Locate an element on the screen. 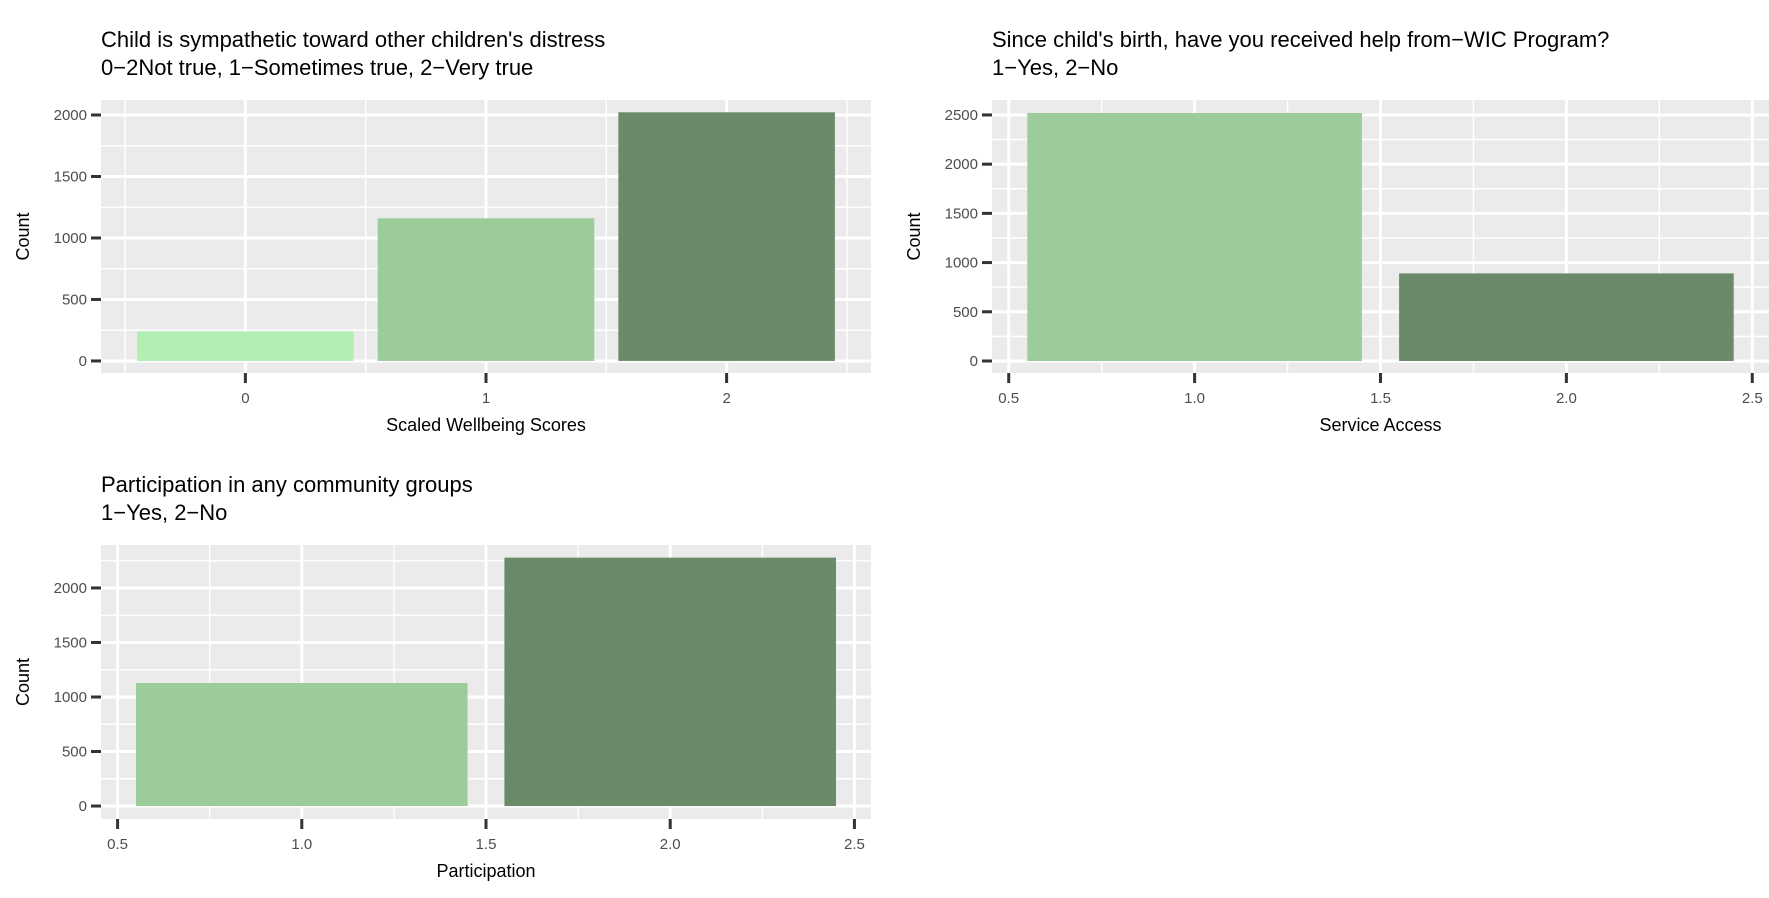 The width and height of the screenshot is (1769, 898). chart-title: Participation in any community groups is located at coordinates (287, 484).